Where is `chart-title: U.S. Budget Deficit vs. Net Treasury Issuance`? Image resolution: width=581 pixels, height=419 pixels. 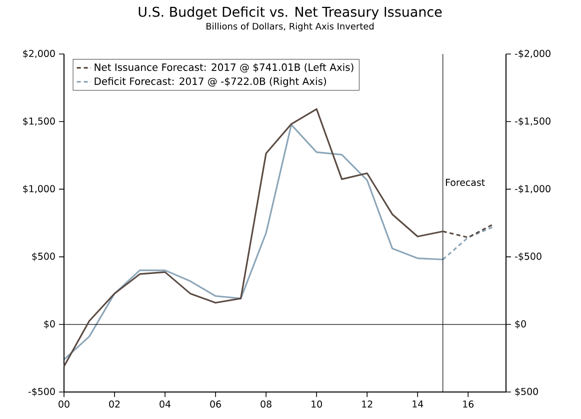 chart-title: U.S. Budget Deficit vs. Net Treasury Issuance is located at coordinates (290, 13).